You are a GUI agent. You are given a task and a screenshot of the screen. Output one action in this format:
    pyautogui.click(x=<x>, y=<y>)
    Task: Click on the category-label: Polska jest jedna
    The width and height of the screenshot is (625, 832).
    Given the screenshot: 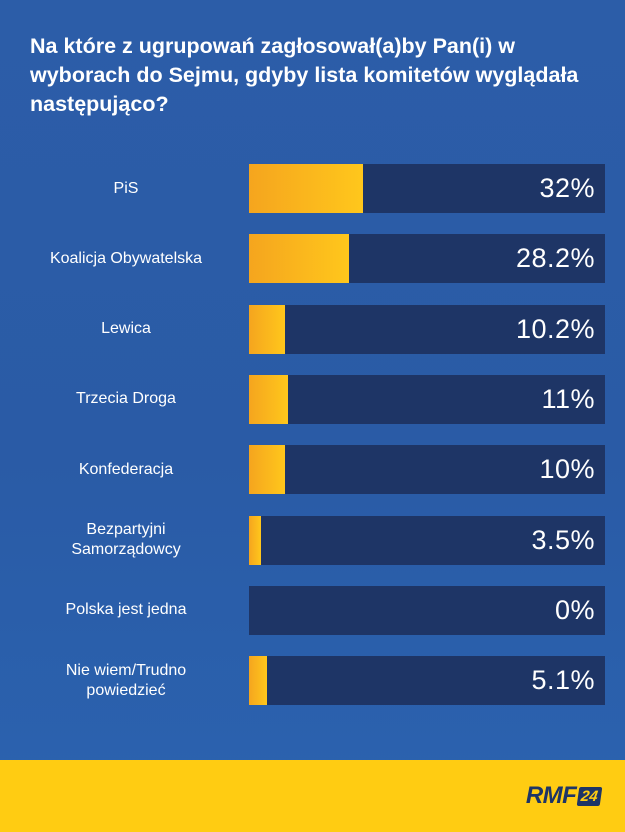 What is the action you would take?
    pyautogui.click(x=126, y=610)
    